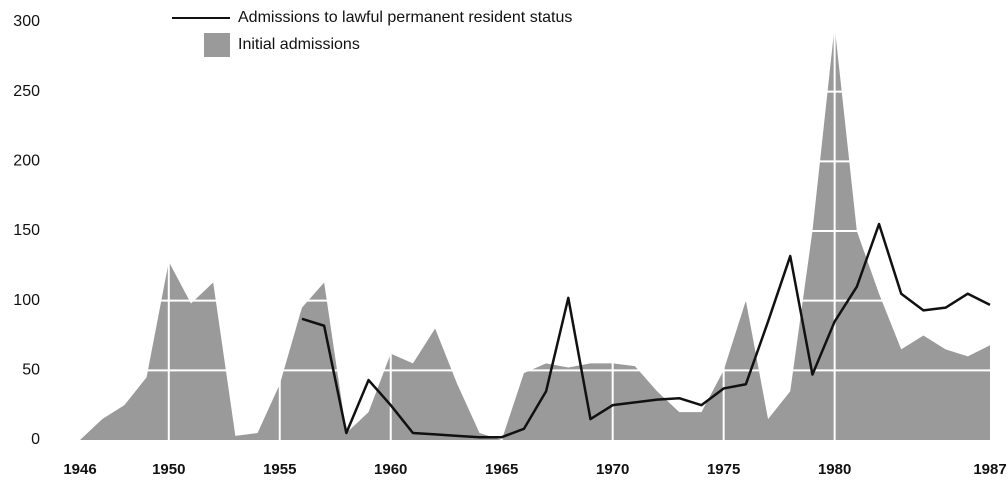  What do you see at coordinates (217, 45) in the screenshot?
I see `legend-swatch` at bounding box center [217, 45].